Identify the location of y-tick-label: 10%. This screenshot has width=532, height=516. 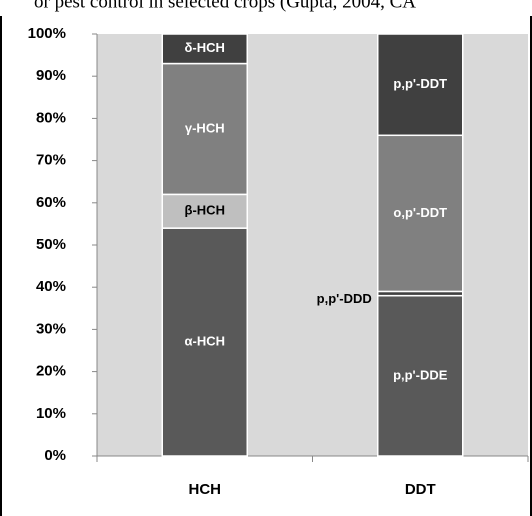
(51, 413).